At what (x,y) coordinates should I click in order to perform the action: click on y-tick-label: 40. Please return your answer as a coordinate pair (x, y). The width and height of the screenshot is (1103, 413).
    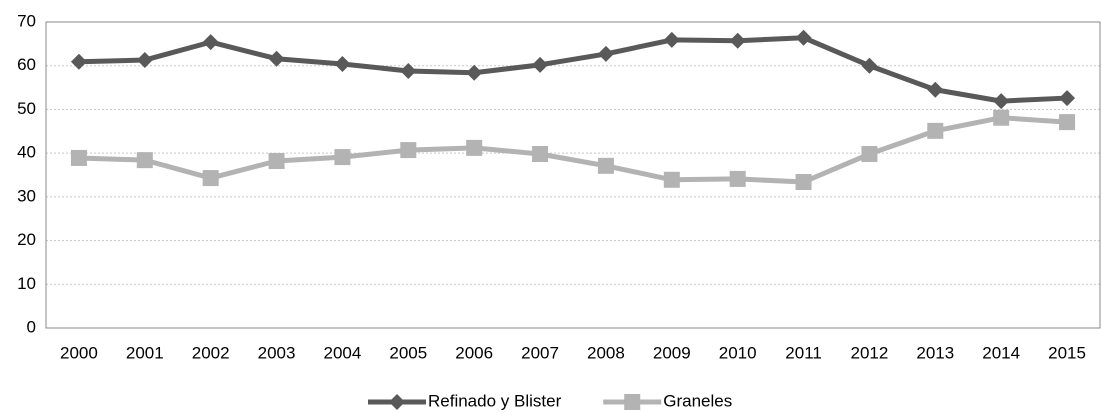
    Looking at the image, I should click on (26, 152).